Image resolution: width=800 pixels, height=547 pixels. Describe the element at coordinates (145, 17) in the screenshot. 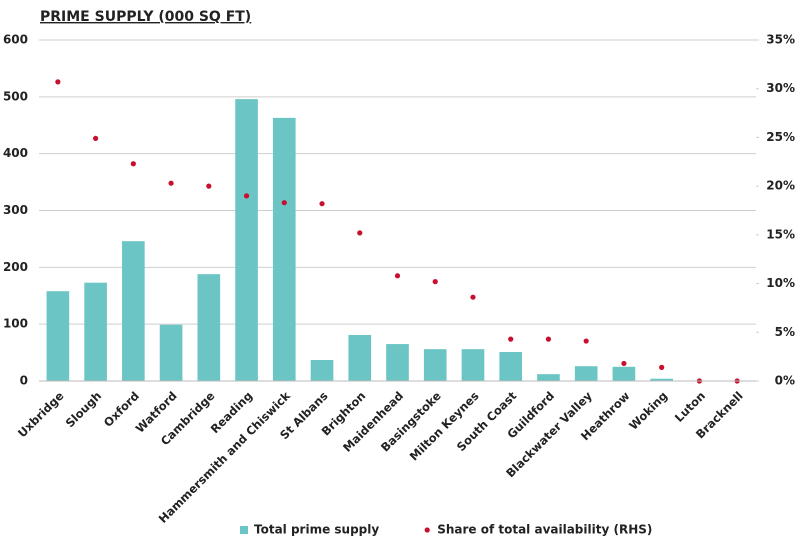

I see `chart-title: PRIME SUPPLY (000 SQ FT)` at that location.